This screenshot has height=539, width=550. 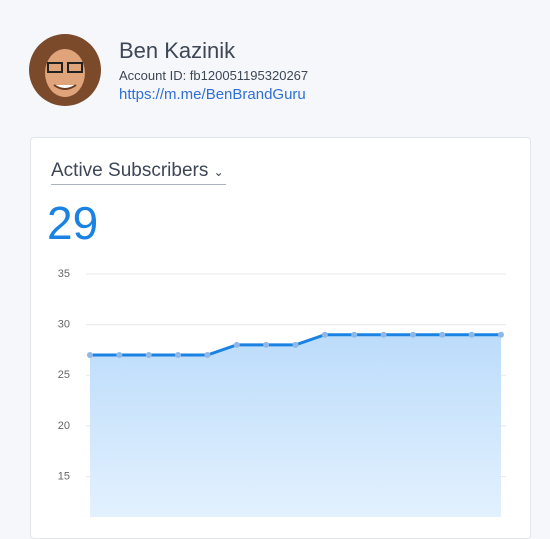 I want to click on profile-name: Ben Kazinik, so click(x=177, y=50).